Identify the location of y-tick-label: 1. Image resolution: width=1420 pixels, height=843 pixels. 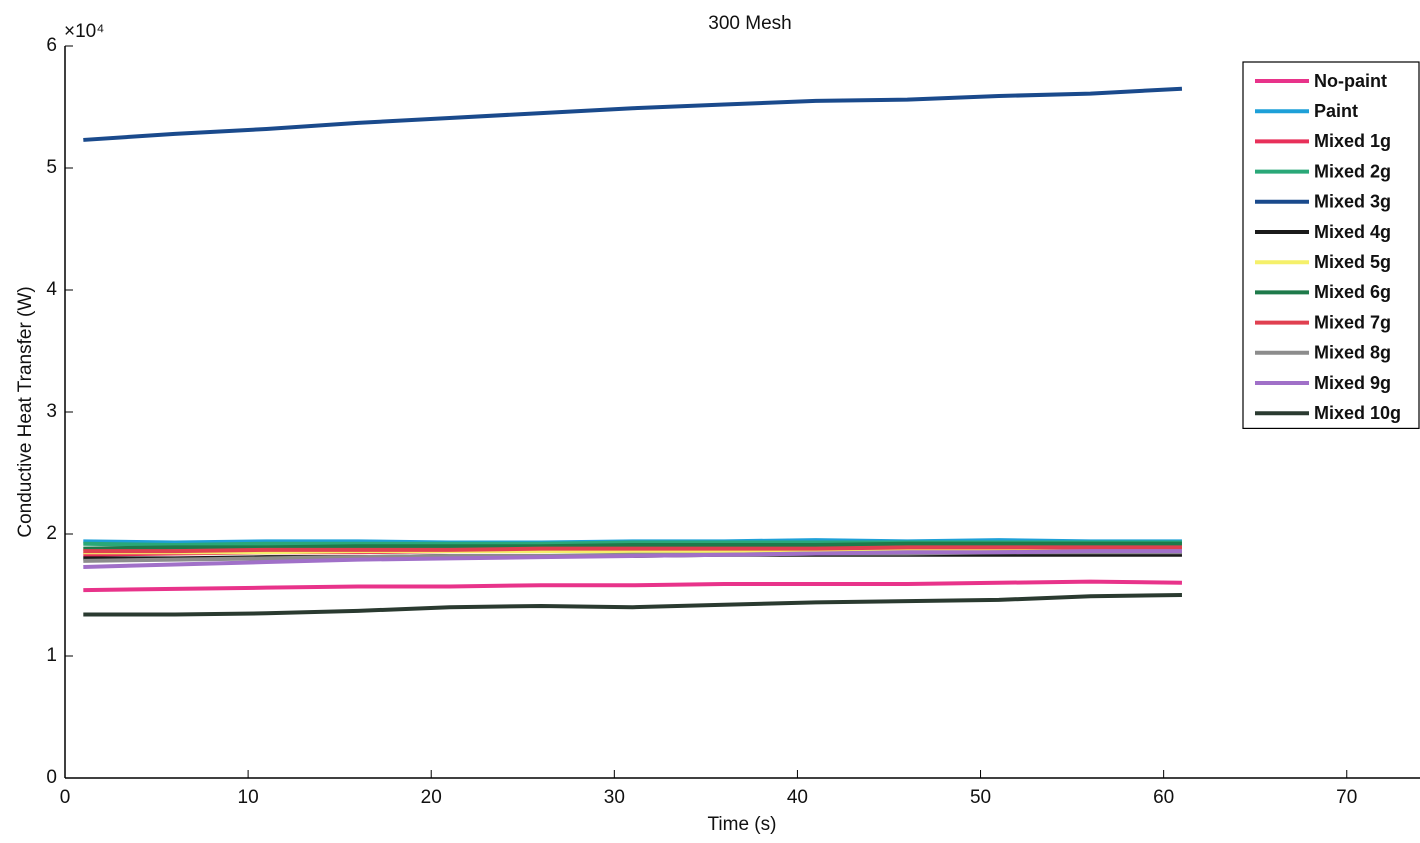
(51, 655).